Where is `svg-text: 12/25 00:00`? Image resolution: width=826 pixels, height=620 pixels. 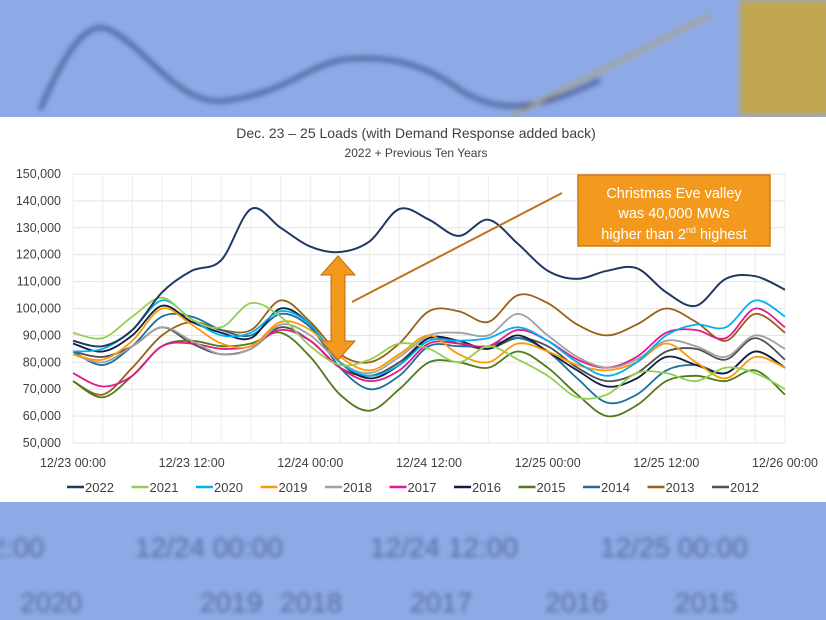 svg-text: 12/25 00:00 is located at coordinates (674, 547).